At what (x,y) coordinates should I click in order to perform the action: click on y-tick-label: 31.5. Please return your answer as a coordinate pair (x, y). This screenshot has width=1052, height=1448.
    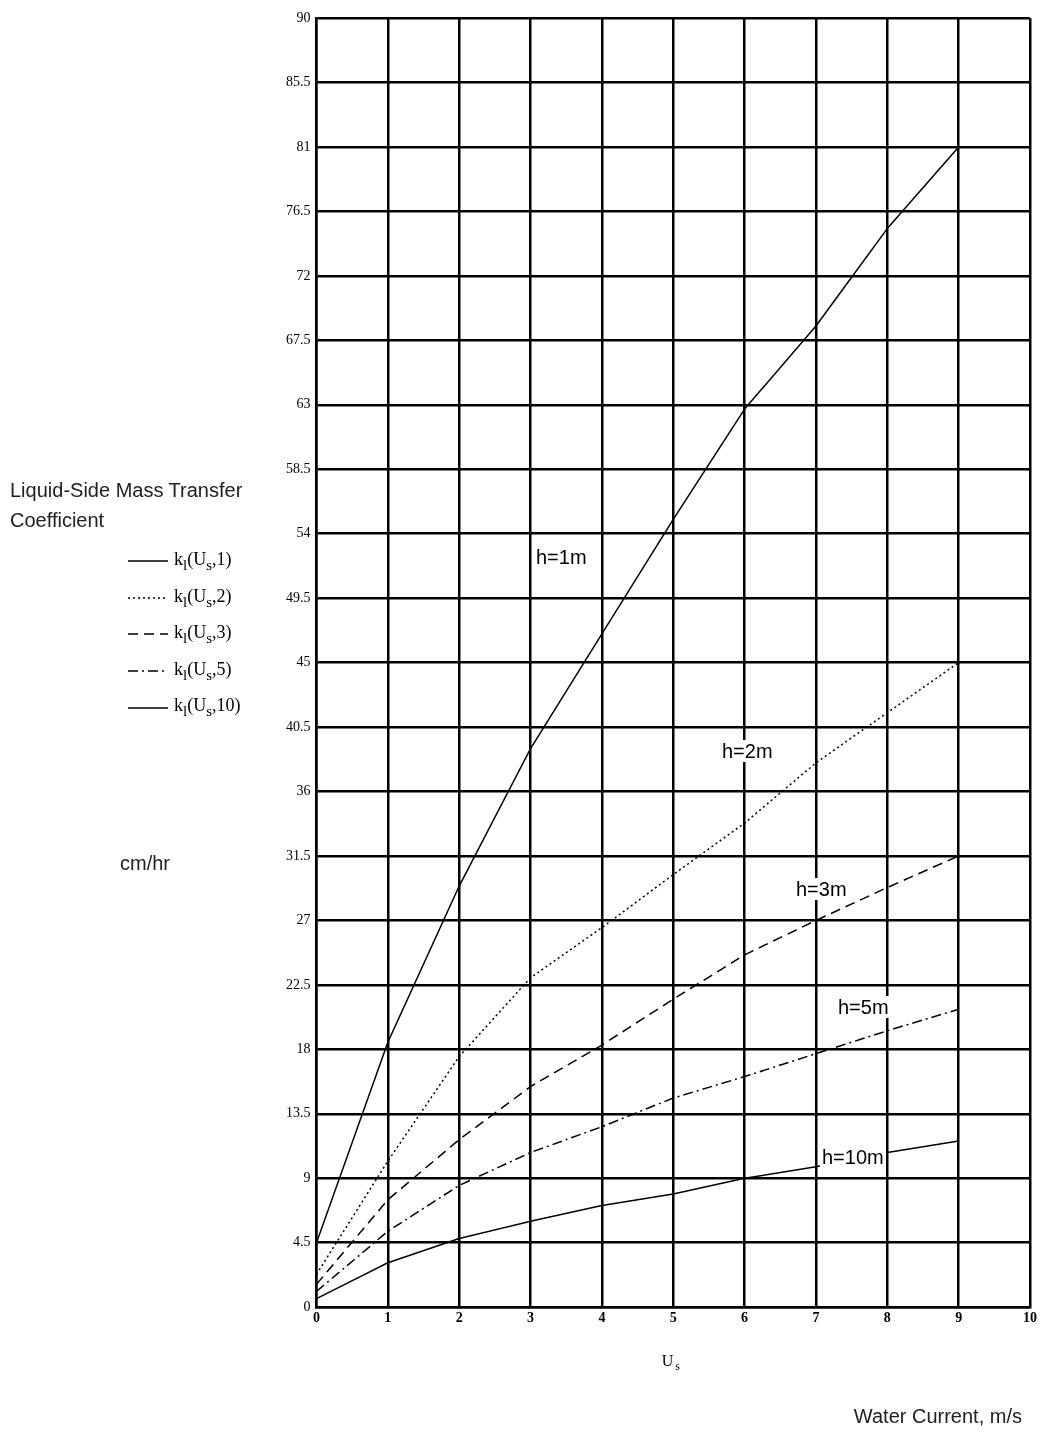
    Looking at the image, I should click on (298, 855).